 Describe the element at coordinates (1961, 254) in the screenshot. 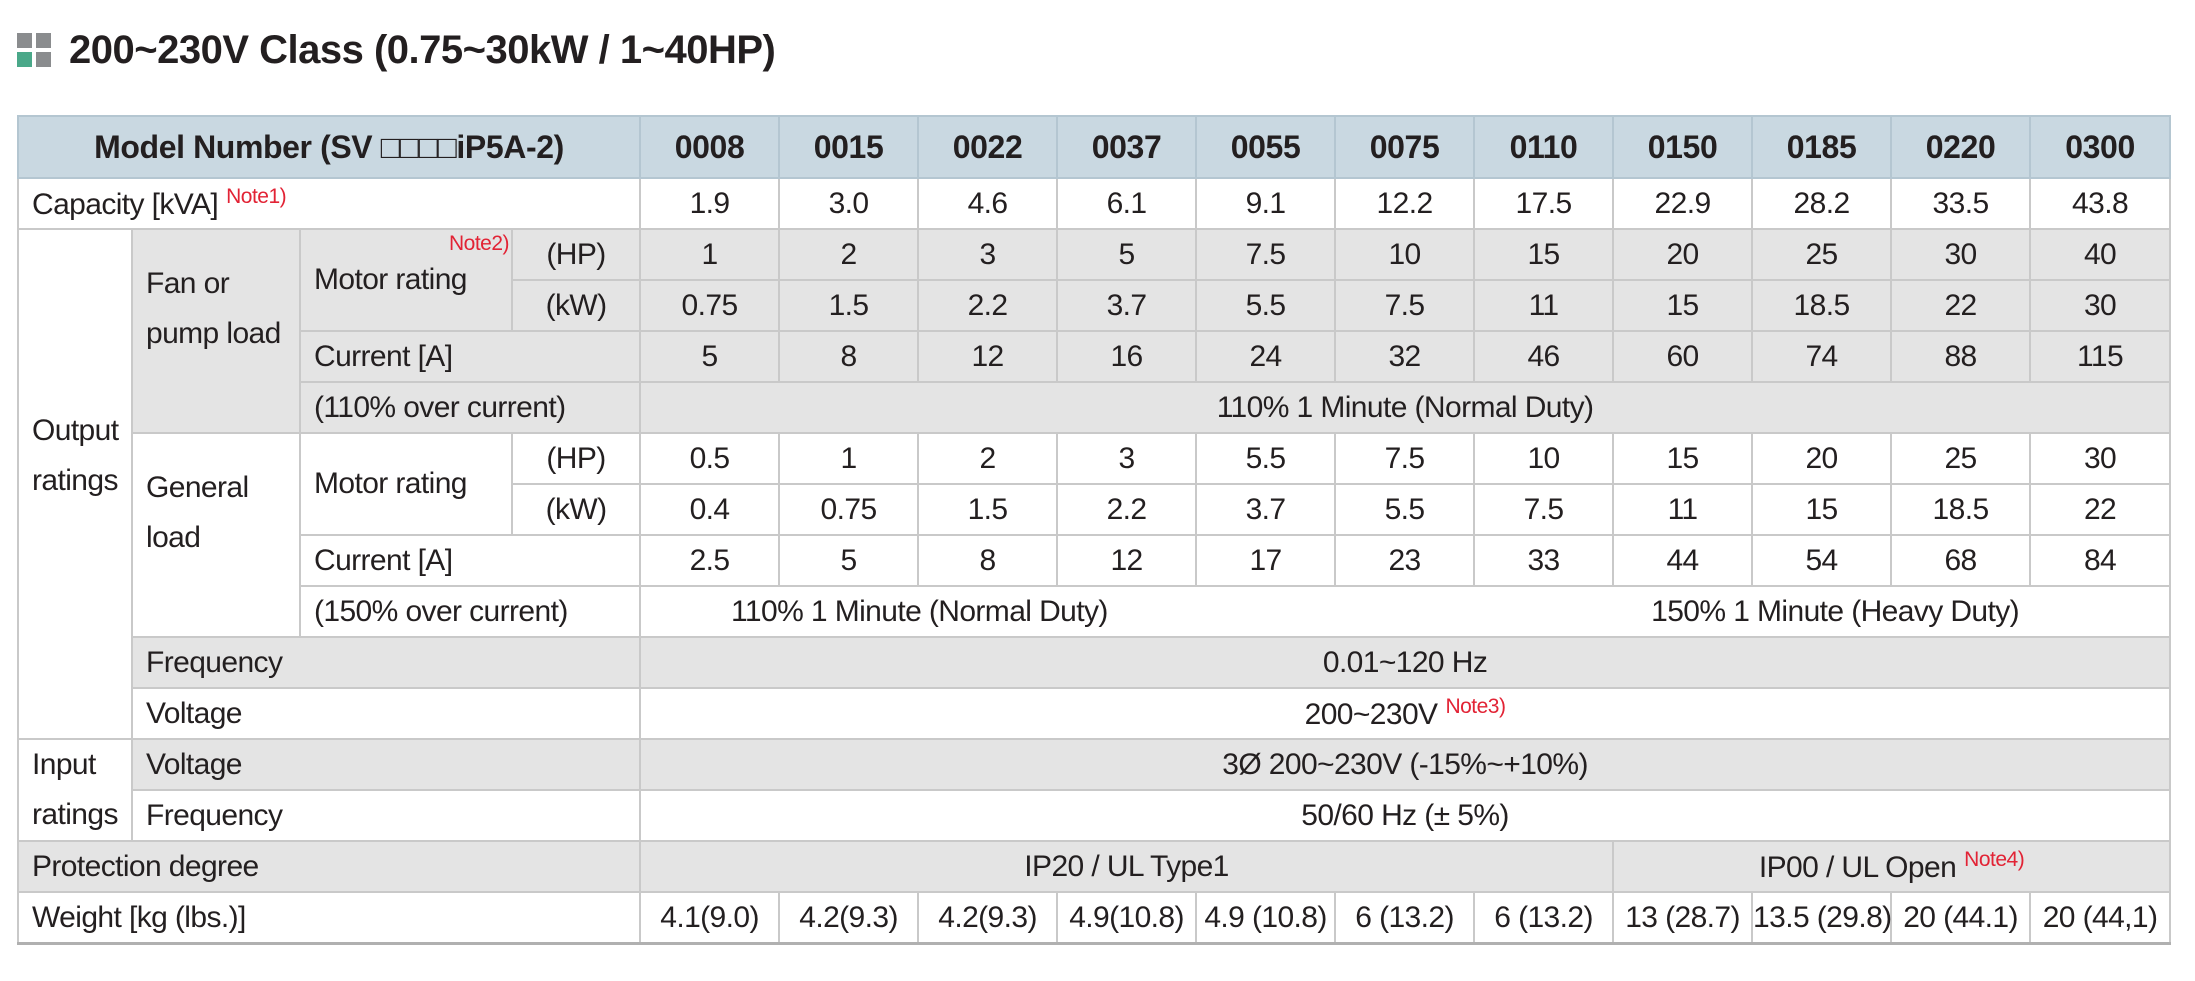

I see `fan-hp-cell: 30` at that location.